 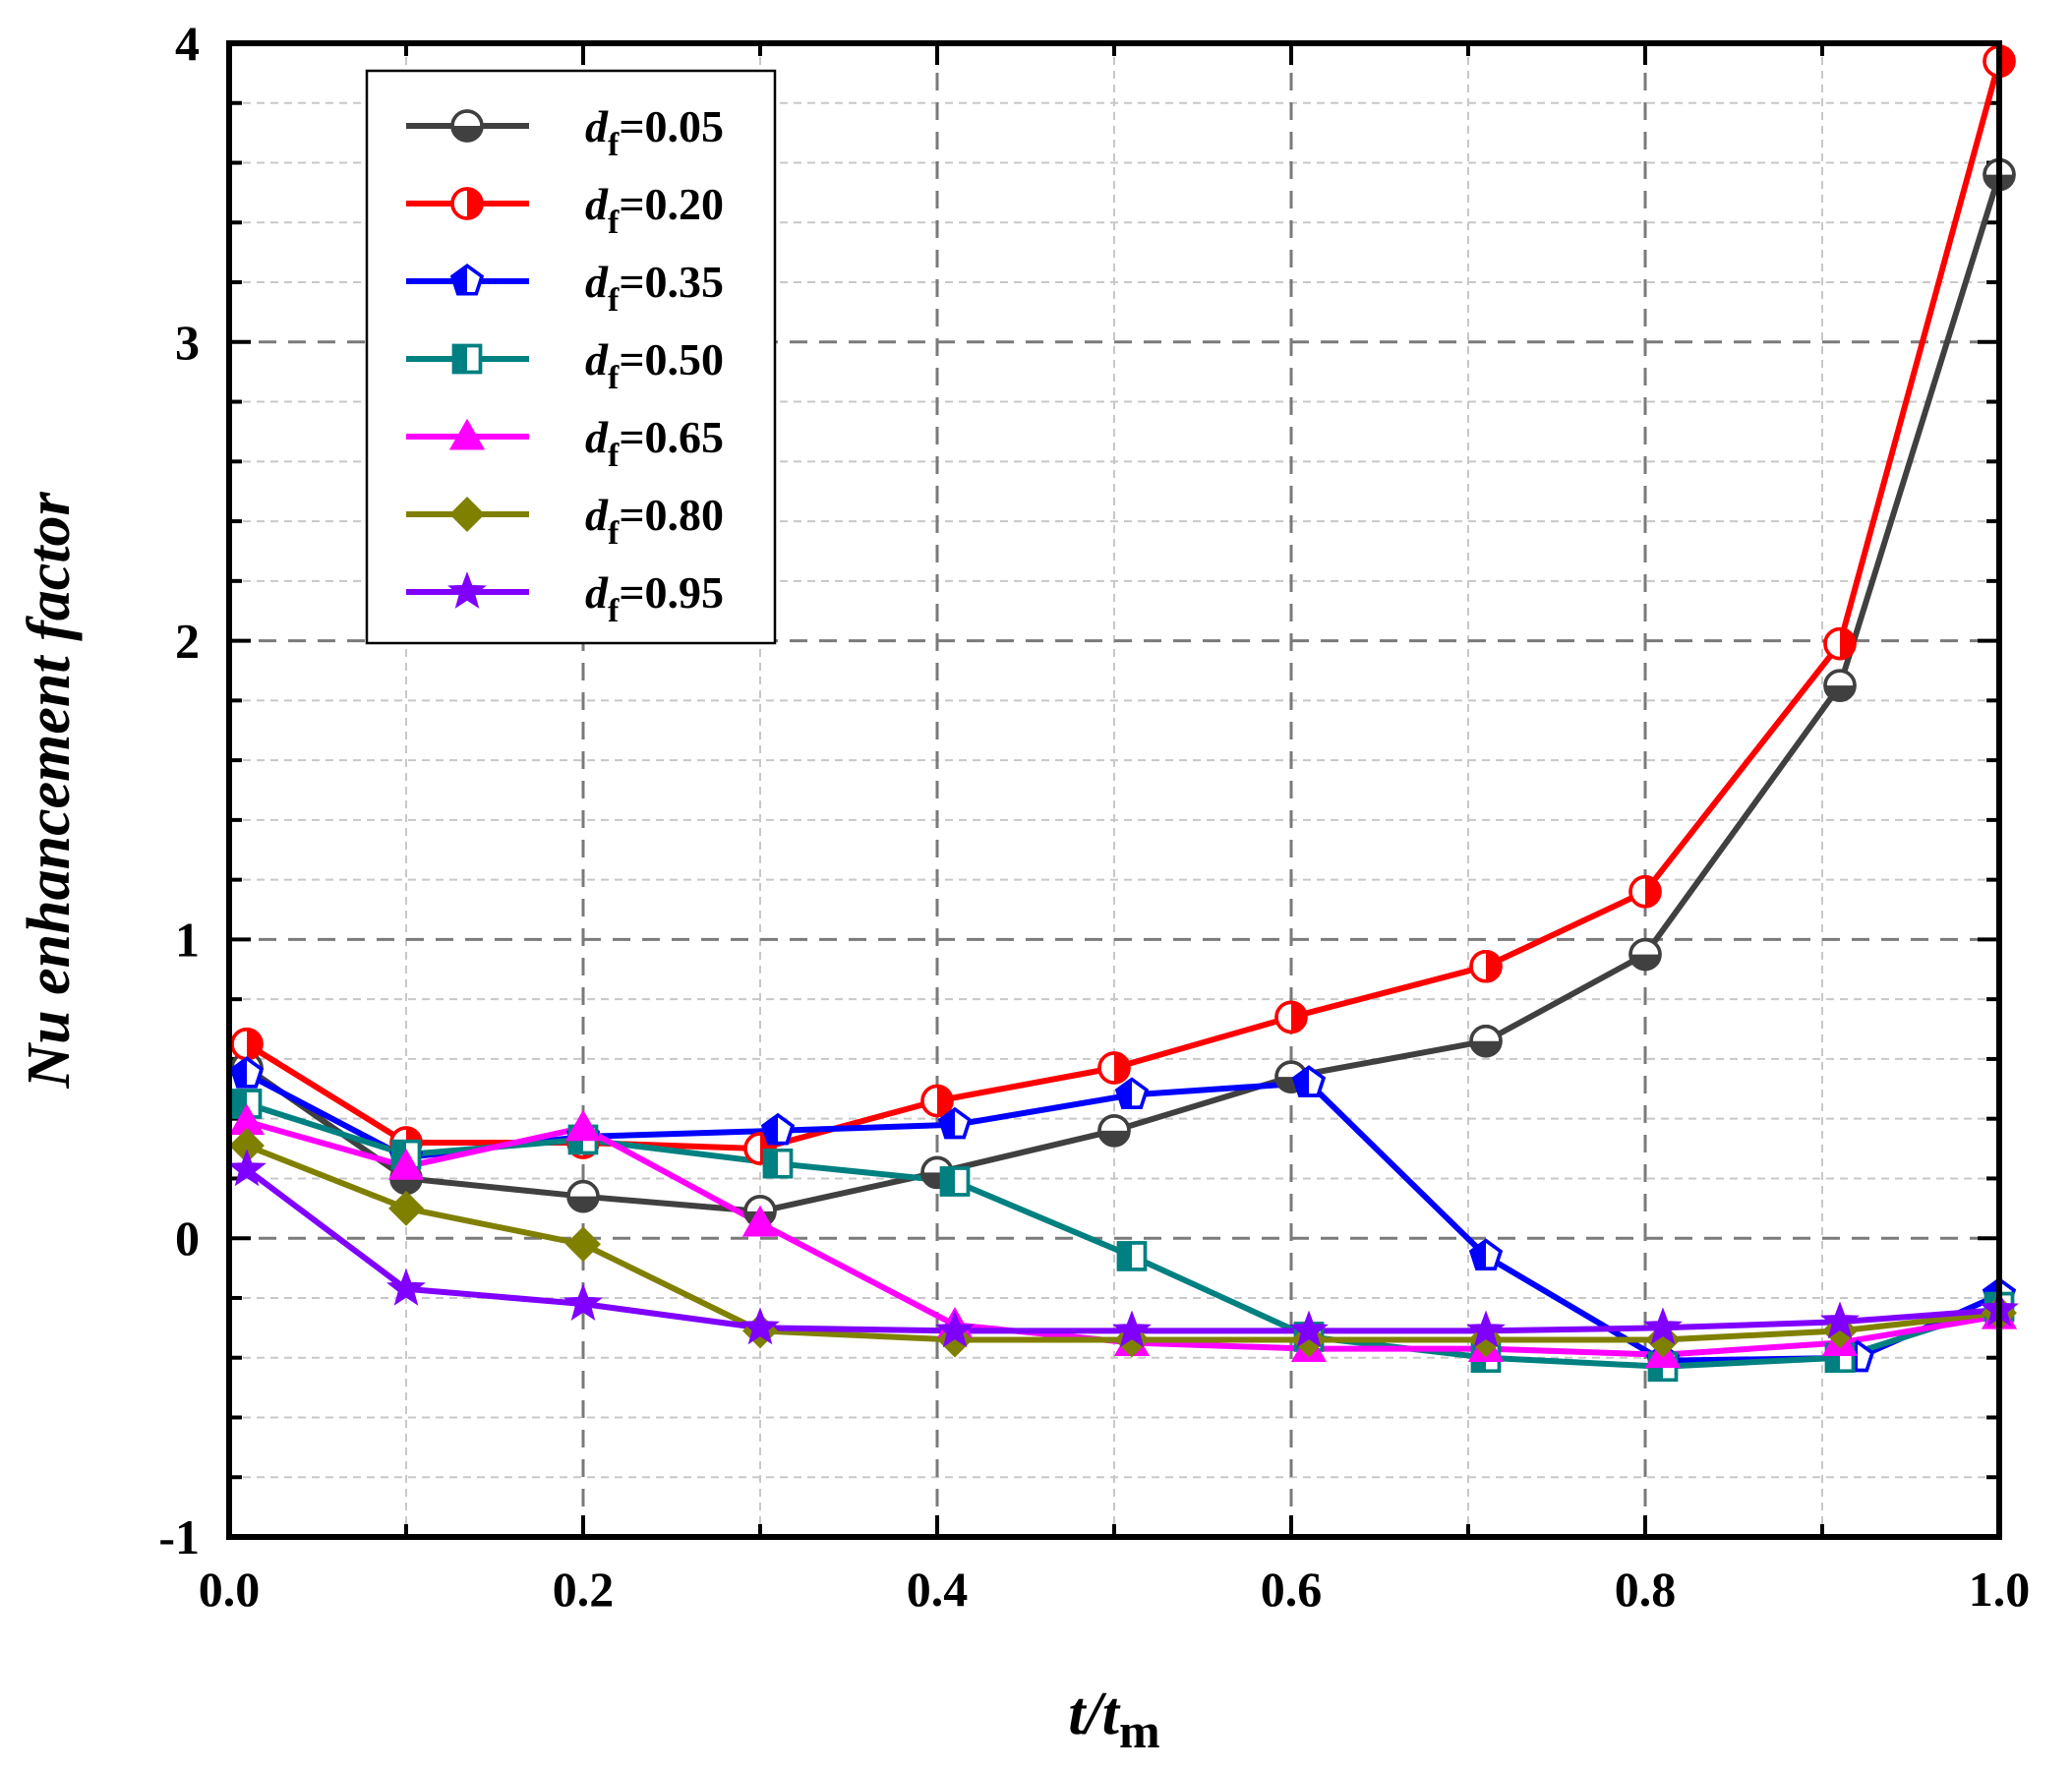 I want to click on legend-label: df=0.35, so click(x=654, y=288).